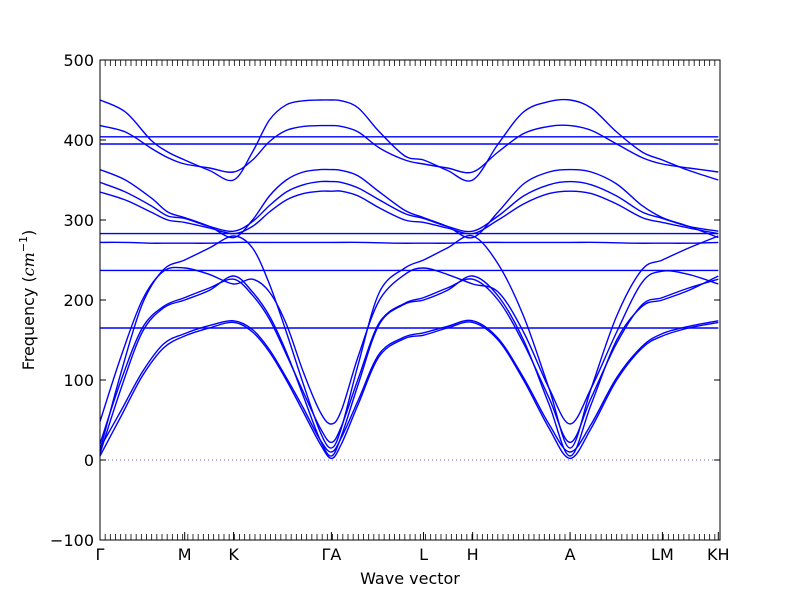 This screenshot has width=800, height=600. I want to click on x-tick-label: ΓA, so click(331, 554).